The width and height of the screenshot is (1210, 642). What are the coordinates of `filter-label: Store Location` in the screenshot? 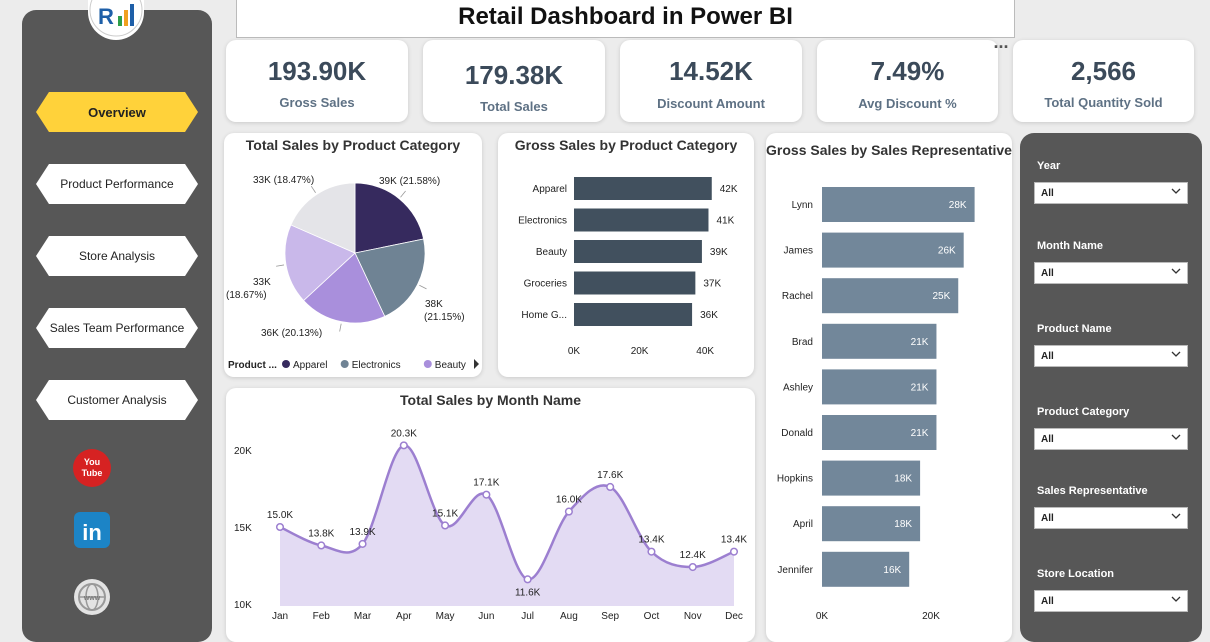 It's located at (1076, 574).